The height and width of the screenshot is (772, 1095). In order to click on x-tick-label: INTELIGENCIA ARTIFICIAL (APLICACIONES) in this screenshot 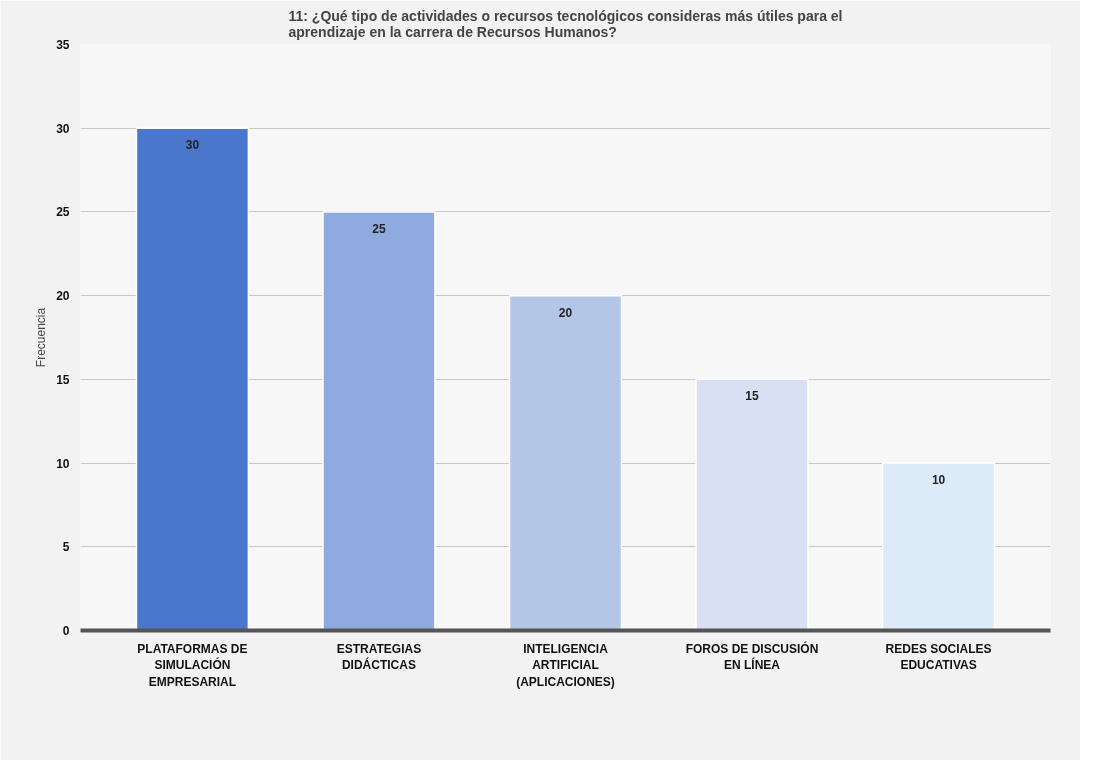, I will do `click(565, 665)`.